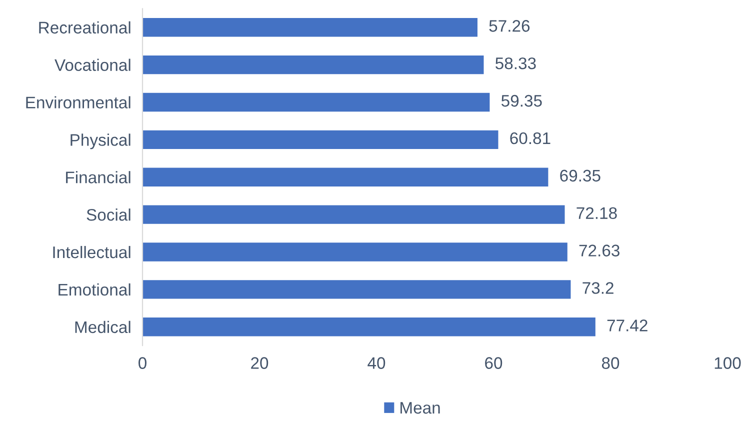 The width and height of the screenshot is (750, 432). I want to click on y-tick-label: Financial, so click(98, 177).